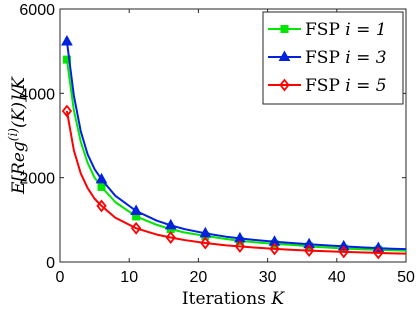 This screenshot has width=418, height=323. I want to click on x-tick-label: 50, so click(406, 277).